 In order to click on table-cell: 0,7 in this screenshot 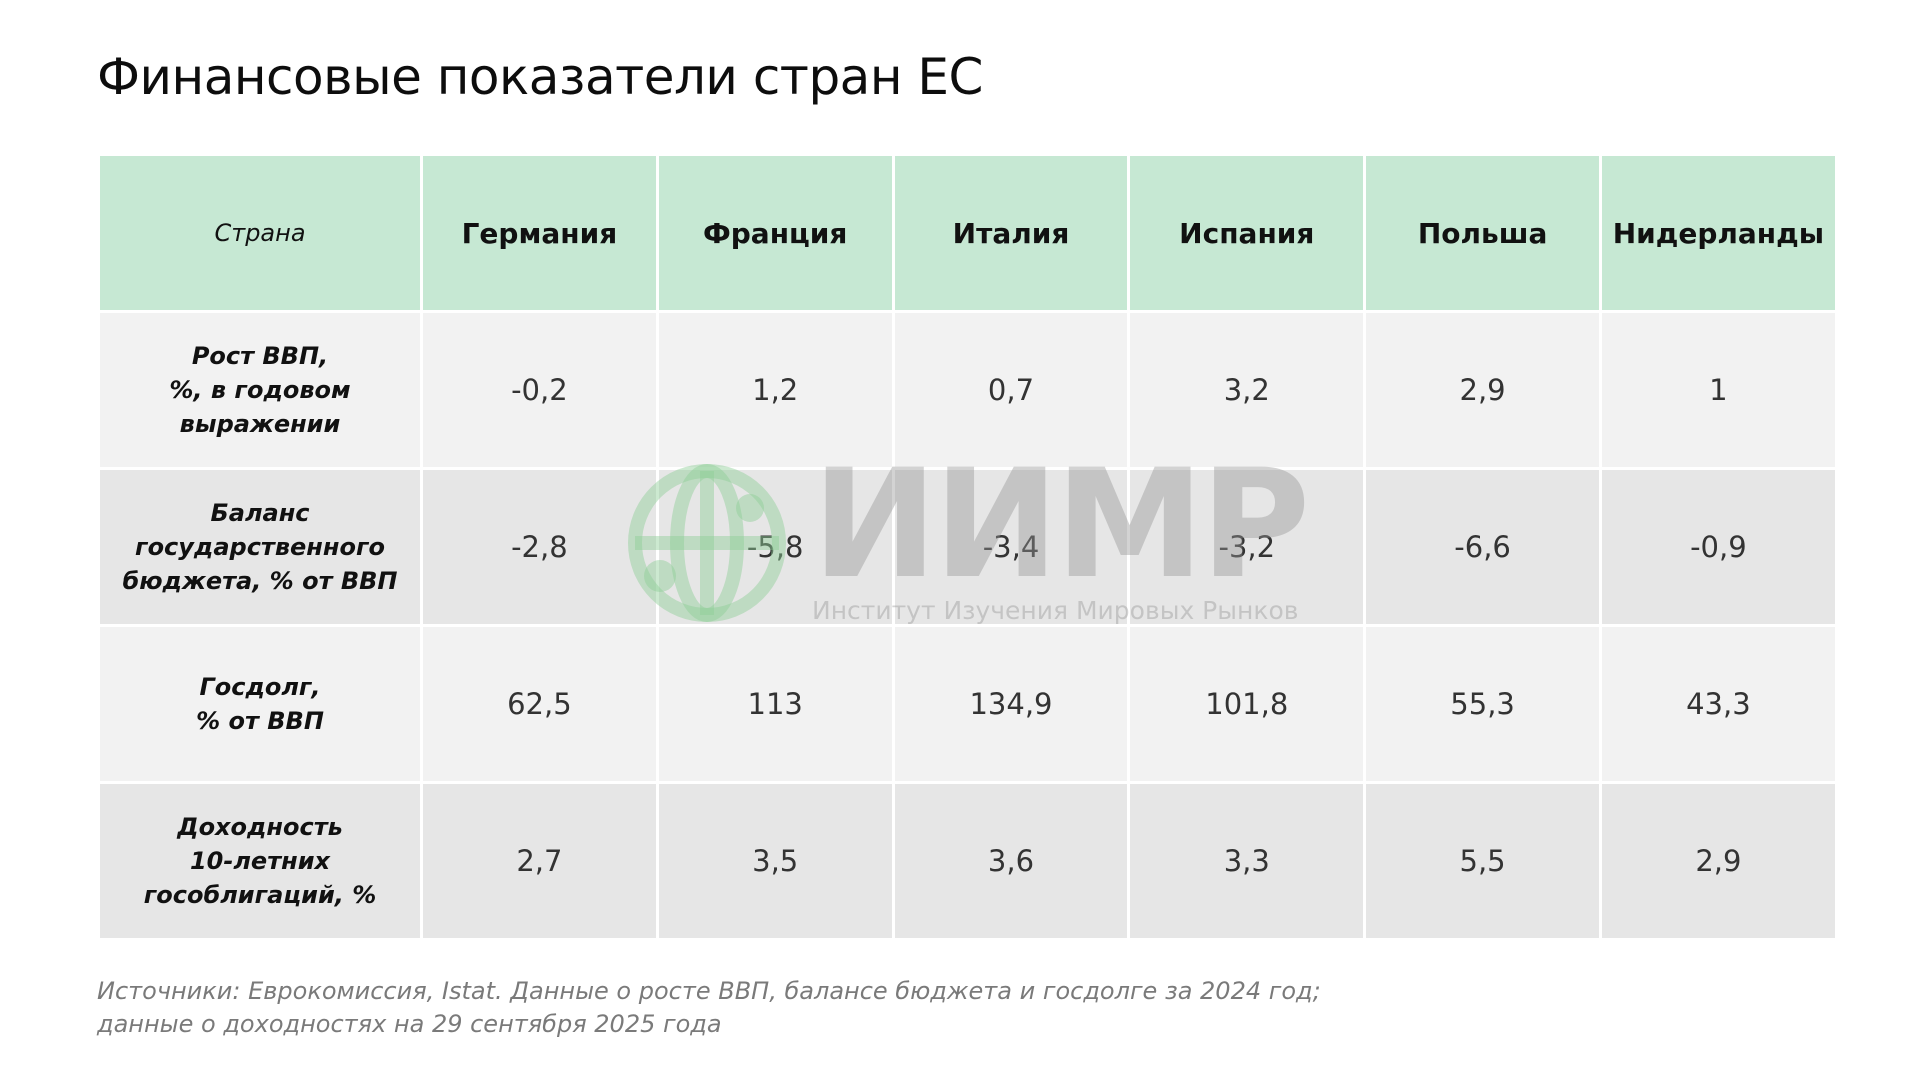, I will do `click(1011, 390)`.